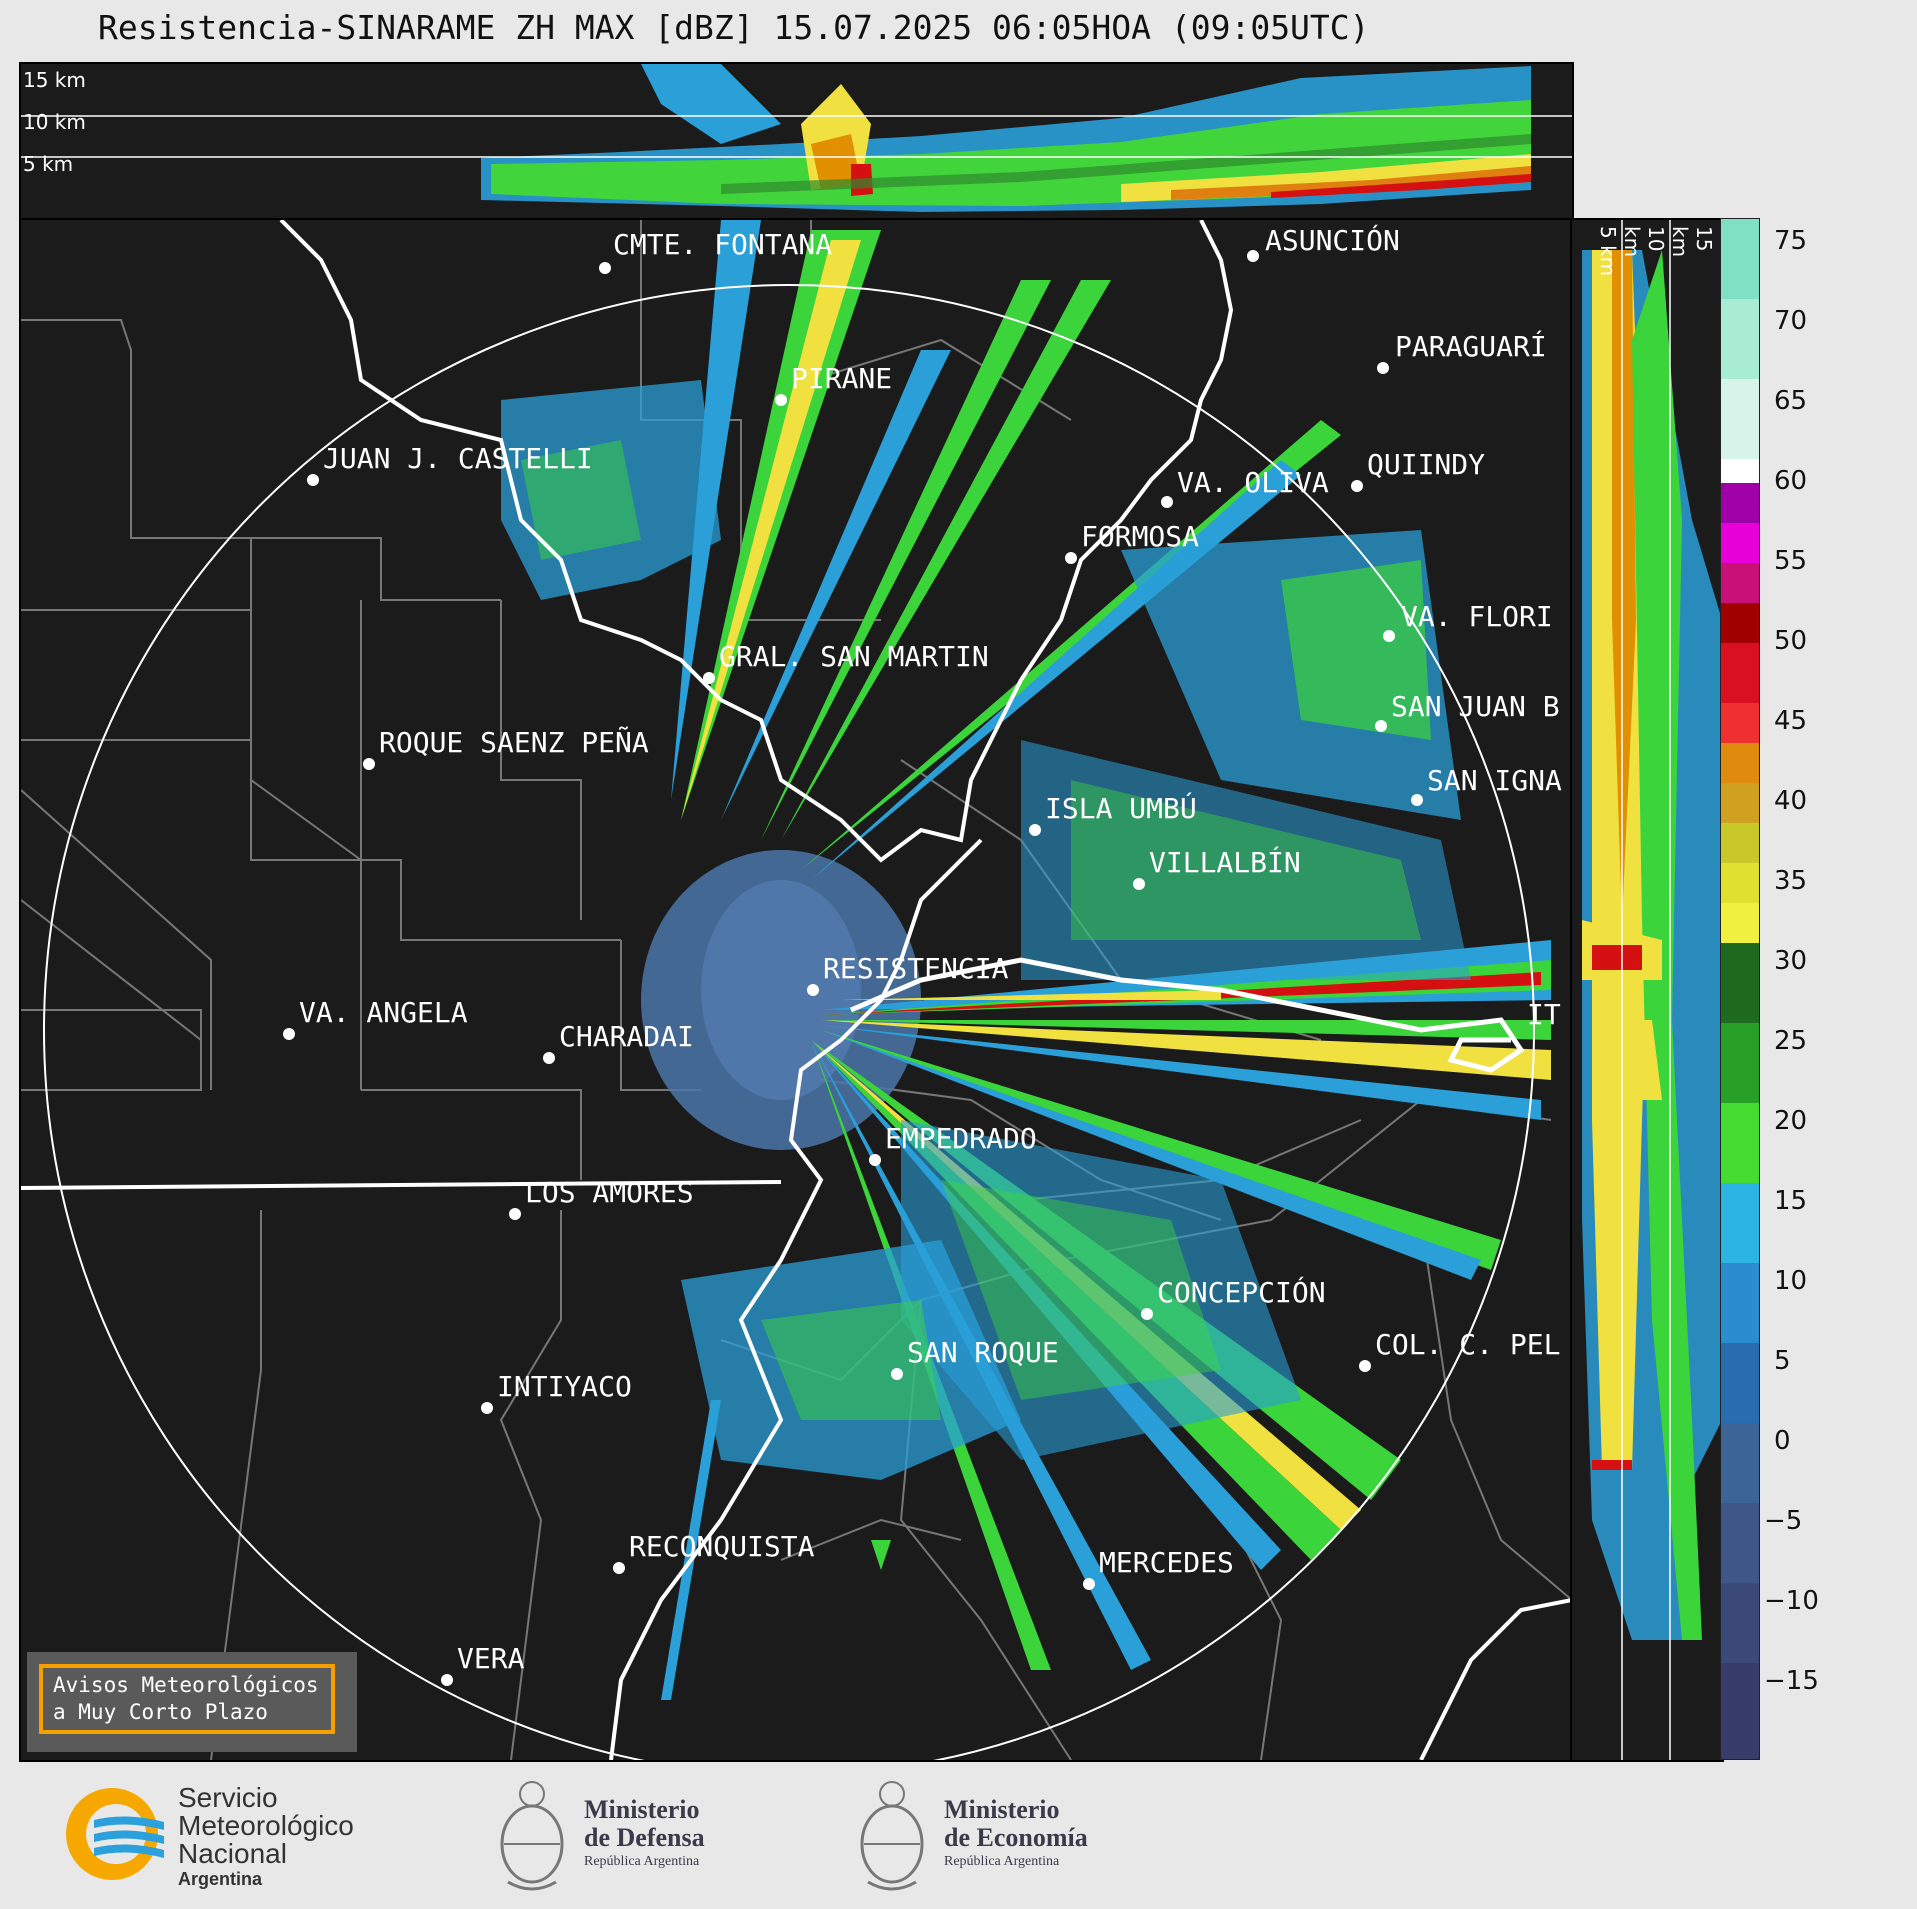 The height and width of the screenshot is (1909, 1917). What do you see at coordinates (626, 1036) in the screenshot?
I see `city-label-charadai: CHARADAI` at bounding box center [626, 1036].